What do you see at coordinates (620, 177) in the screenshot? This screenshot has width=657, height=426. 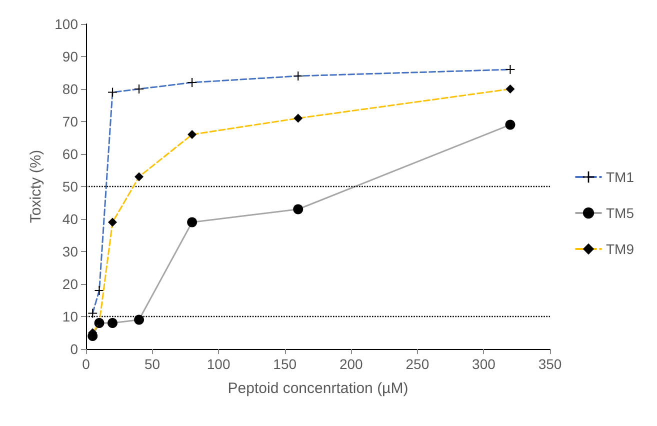 I see `legend-label: TM1` at bounding box center [620, 177].